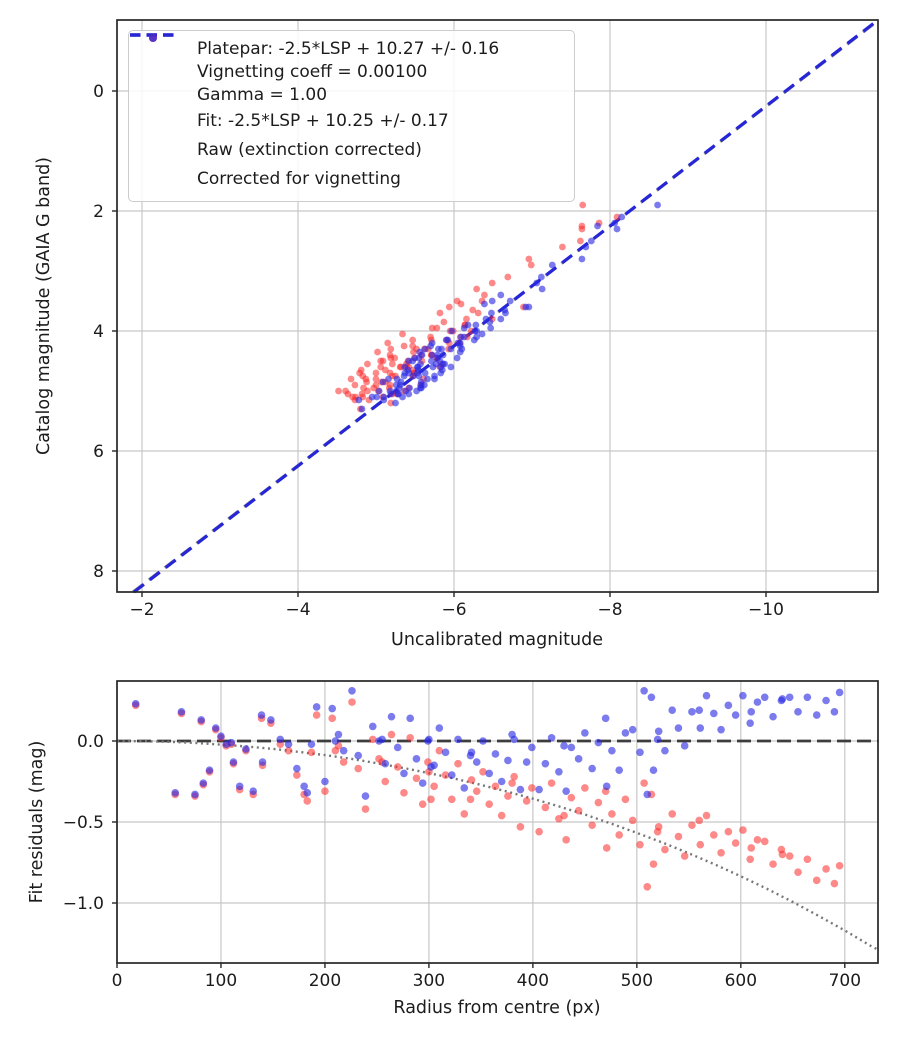 This screenshot has height=1050, width=900. I want to click on bottom-ylabel: Fit residuals (mag), so click(37, 822).